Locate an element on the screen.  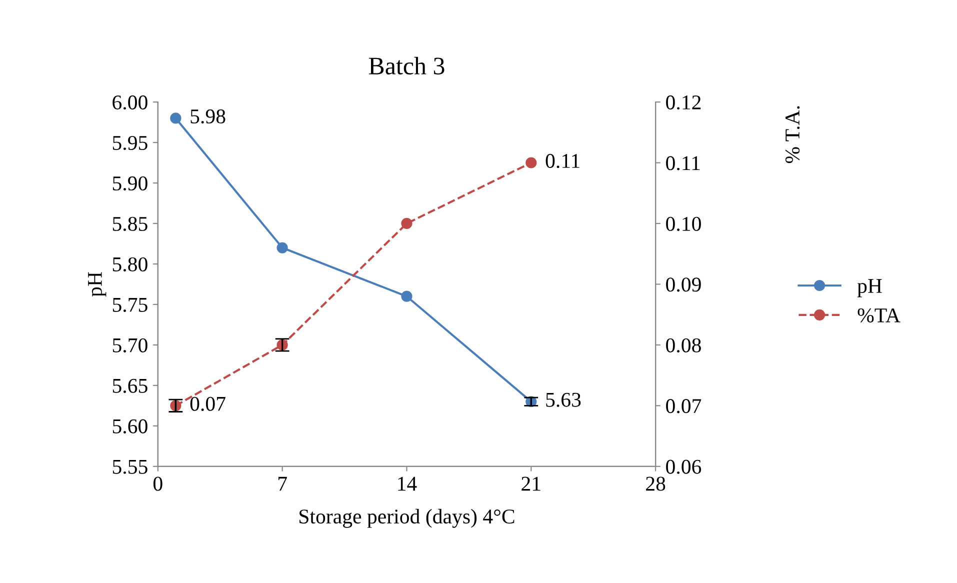
y2-tick-label: 0.11 is located at coordinates (683, 163).